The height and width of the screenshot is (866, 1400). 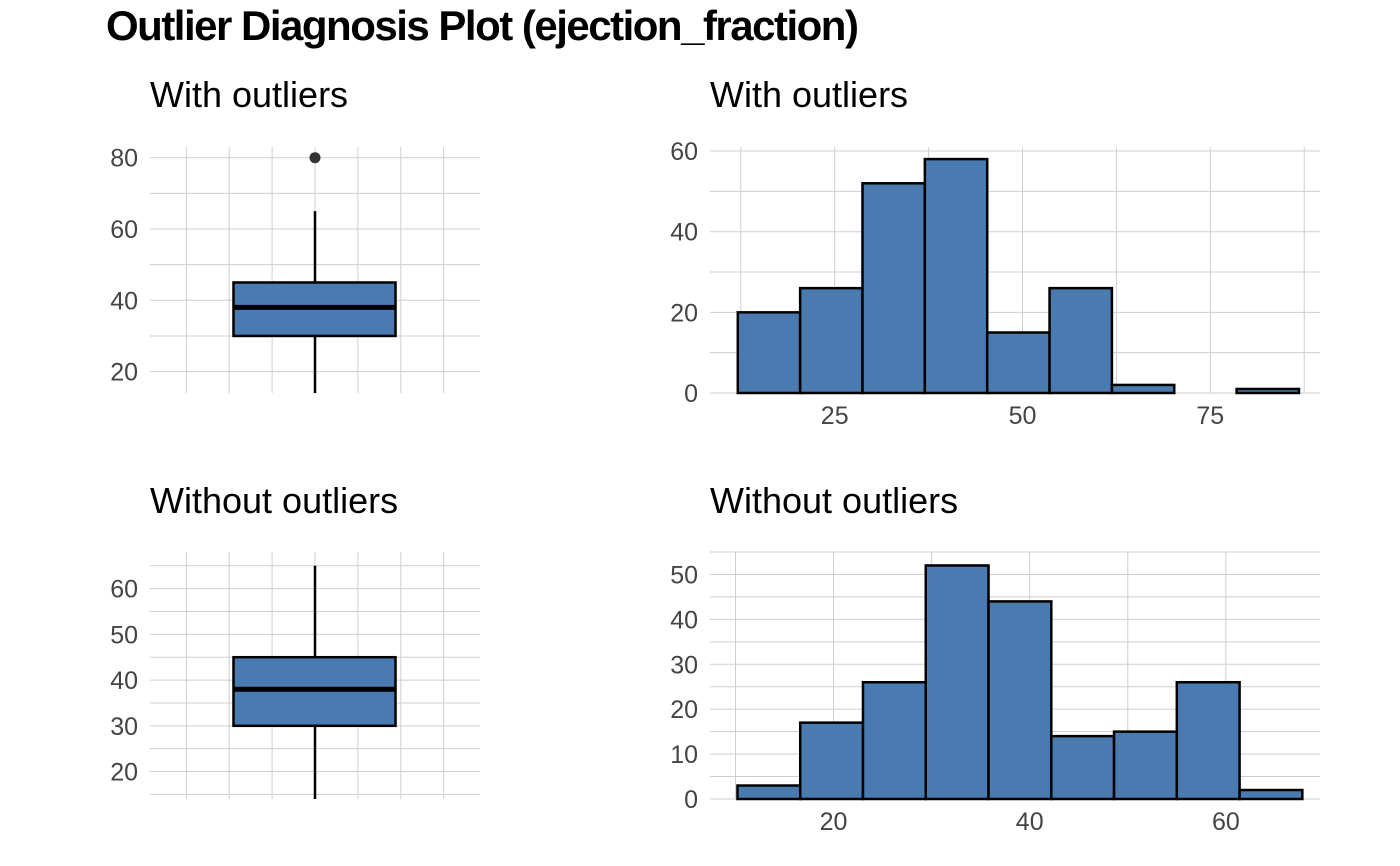 I want to click on x-tick-label: 75, so click(x=1210, y=416).